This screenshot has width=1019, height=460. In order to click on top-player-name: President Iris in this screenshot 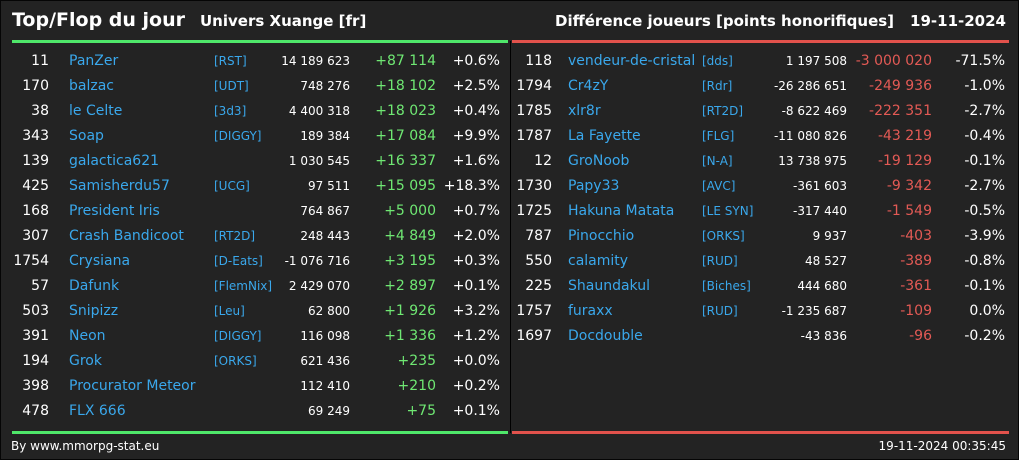, I will do `click(114, 211)`.